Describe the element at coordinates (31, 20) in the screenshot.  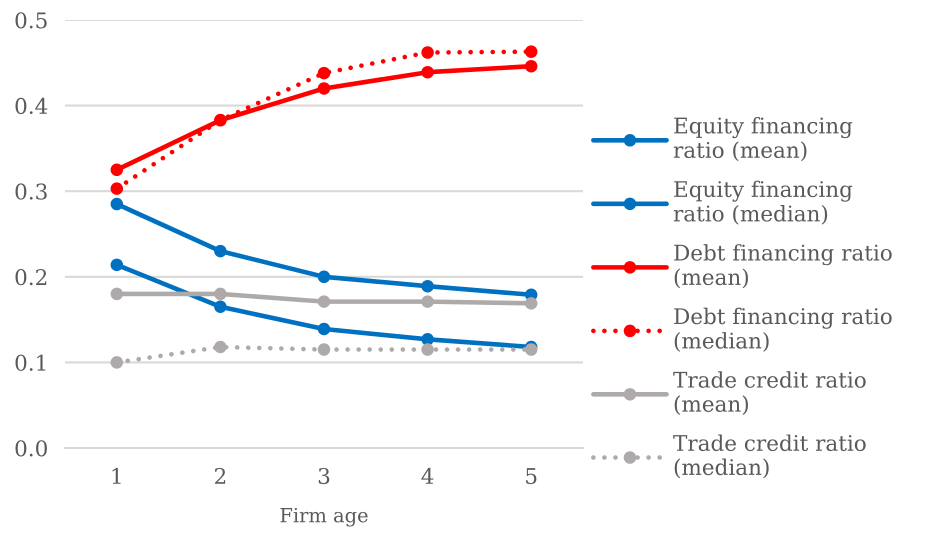
I see `y-tick-label: 0.5` at that location.